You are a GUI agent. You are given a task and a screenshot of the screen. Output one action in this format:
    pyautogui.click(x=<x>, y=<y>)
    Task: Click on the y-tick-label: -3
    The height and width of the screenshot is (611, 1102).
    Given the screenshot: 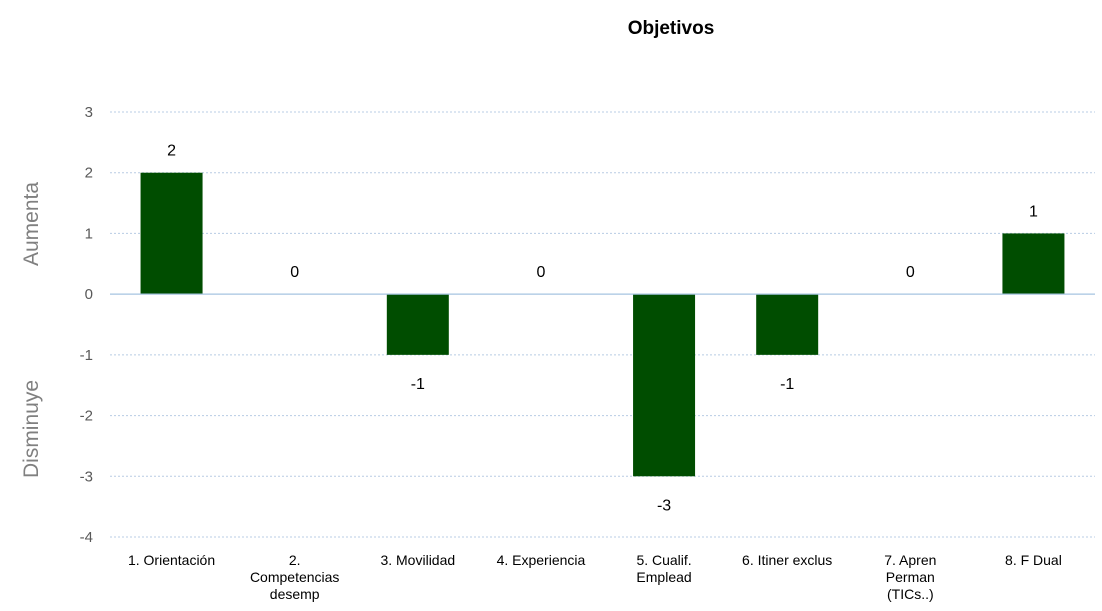 What is the action you would take?
    pyautogui.click(x=86, y=476)
    